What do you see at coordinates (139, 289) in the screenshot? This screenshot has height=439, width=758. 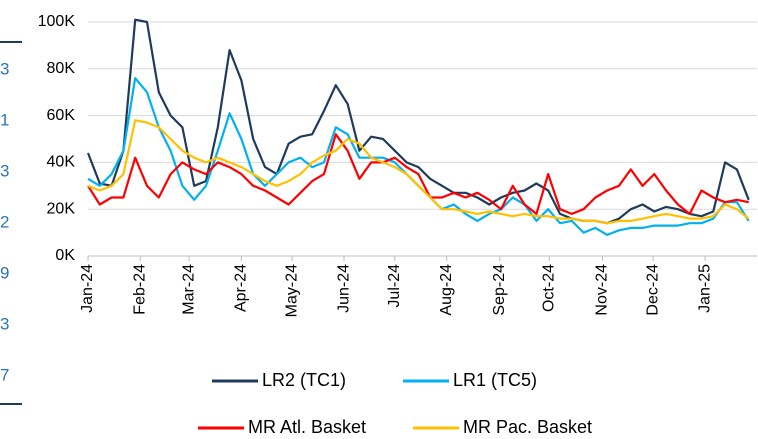 I see `x-tick-label: Feb-24` at bounding box center [139, 289].